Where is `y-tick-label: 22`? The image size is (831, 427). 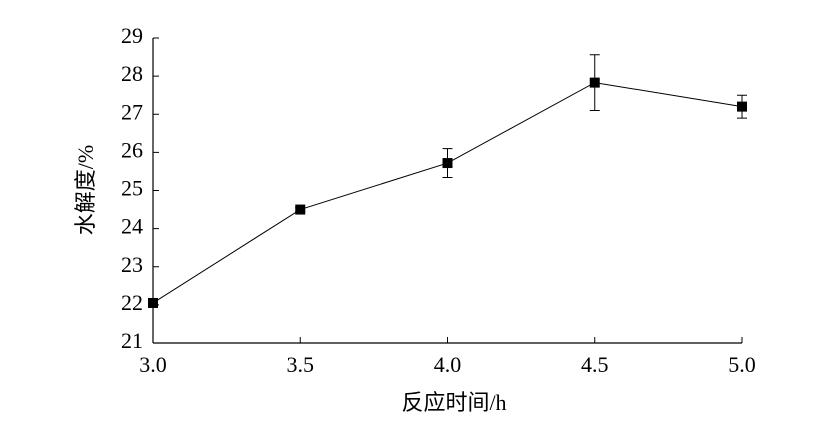 y-tick-label: 22 is located at coordinates (132, 302).